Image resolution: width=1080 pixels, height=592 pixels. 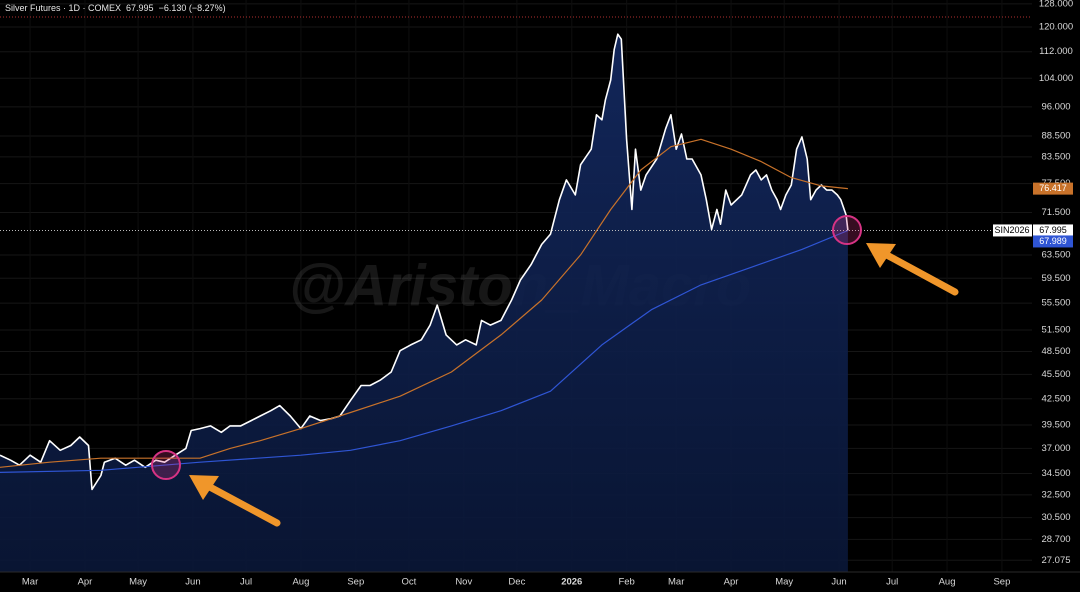 What do you see at coordinates (1055, 473) in the screenshot?
I see `y-tick-label: 34.500` at bounding box center [1055, 473].